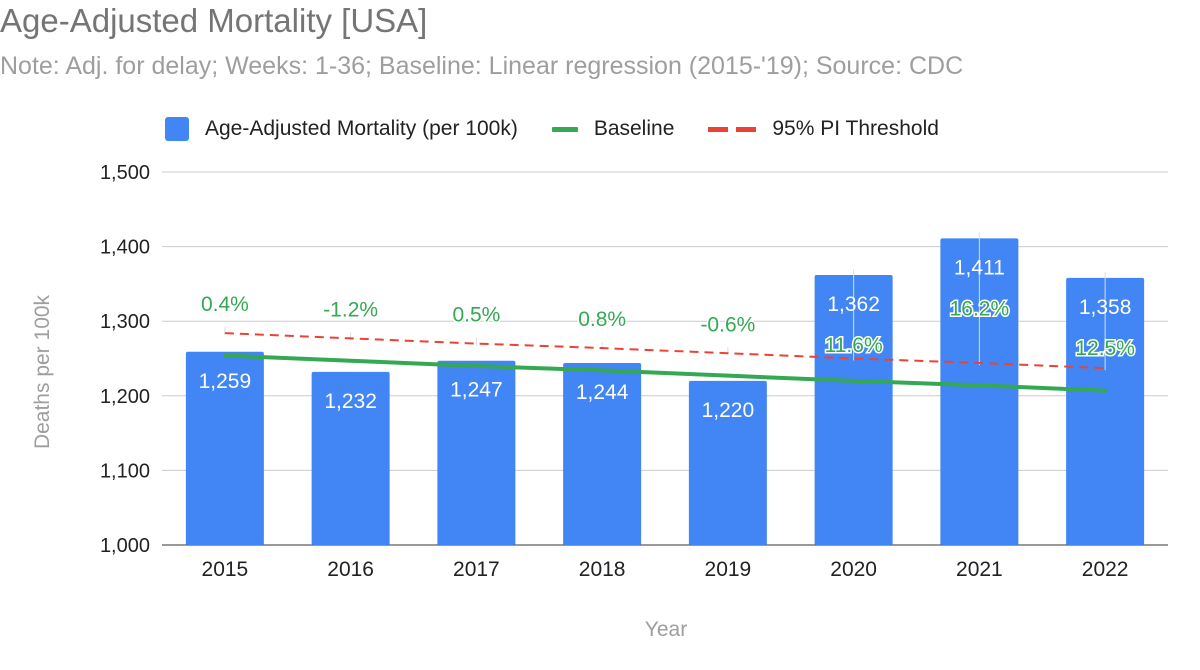 The width and height of the screenshot is (1200, 670). What do you see at coordinates (564, 129) in the screenshot?
I see `legend-swatch-baseline` at bounding box center [564, 129].